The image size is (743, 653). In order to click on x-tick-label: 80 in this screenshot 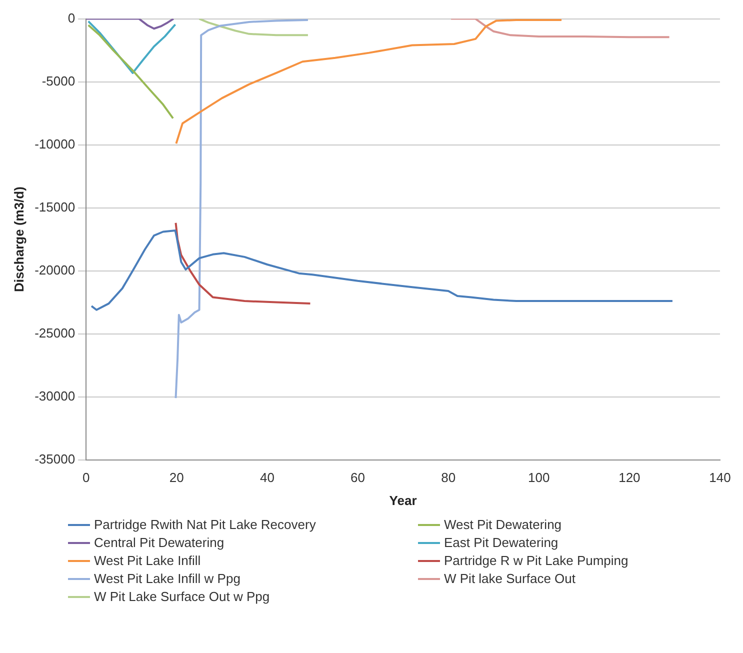, I will do `click(448, 478)`.